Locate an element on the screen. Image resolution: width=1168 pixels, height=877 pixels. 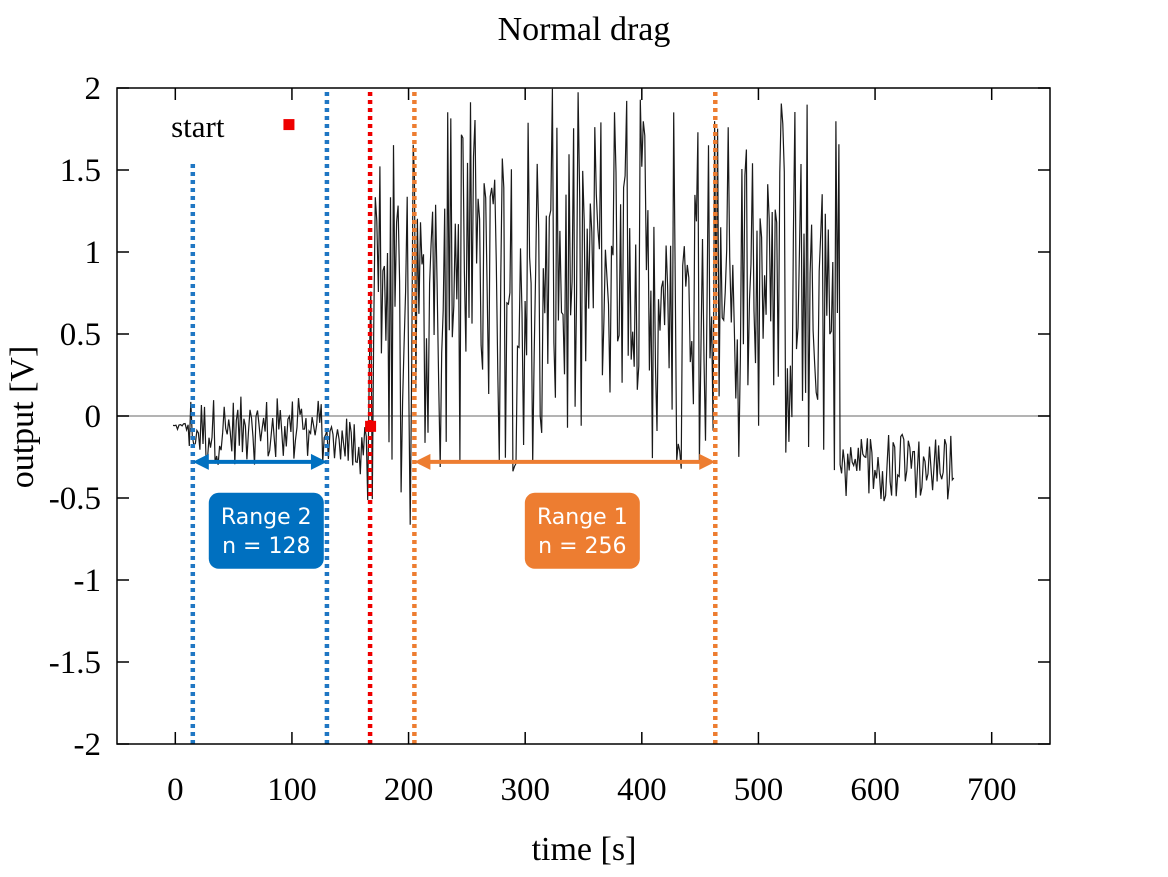
range-label-title-1: Range 1 is located at coordinates (582, 517).